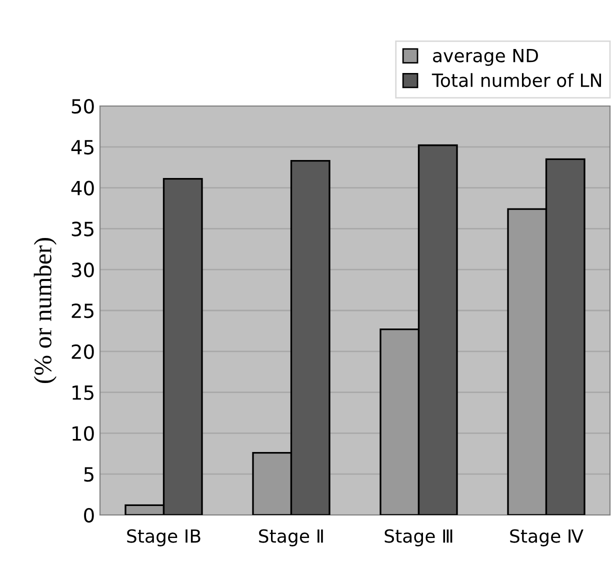  I want to click on y-tick-label: 20, so click(83, 352).